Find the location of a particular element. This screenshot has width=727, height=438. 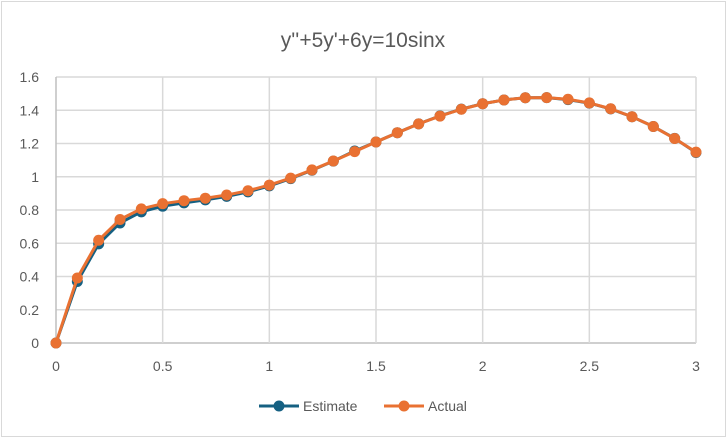

legend-label-estimate: Estimate is located at coordinates (330, 406).